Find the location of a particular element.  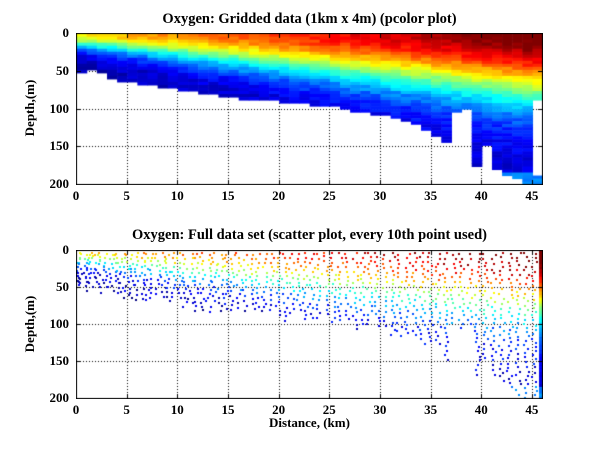

scatter-x-axis-label: Distance, (km) is located at coordinates (309, 422).